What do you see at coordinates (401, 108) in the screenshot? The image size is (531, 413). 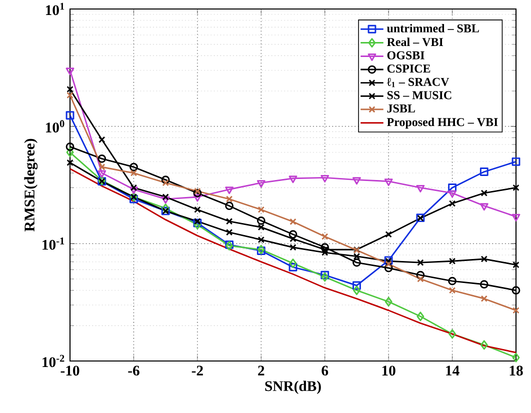 I see `legend-label: JSBL` at bounding box center [401, 108].